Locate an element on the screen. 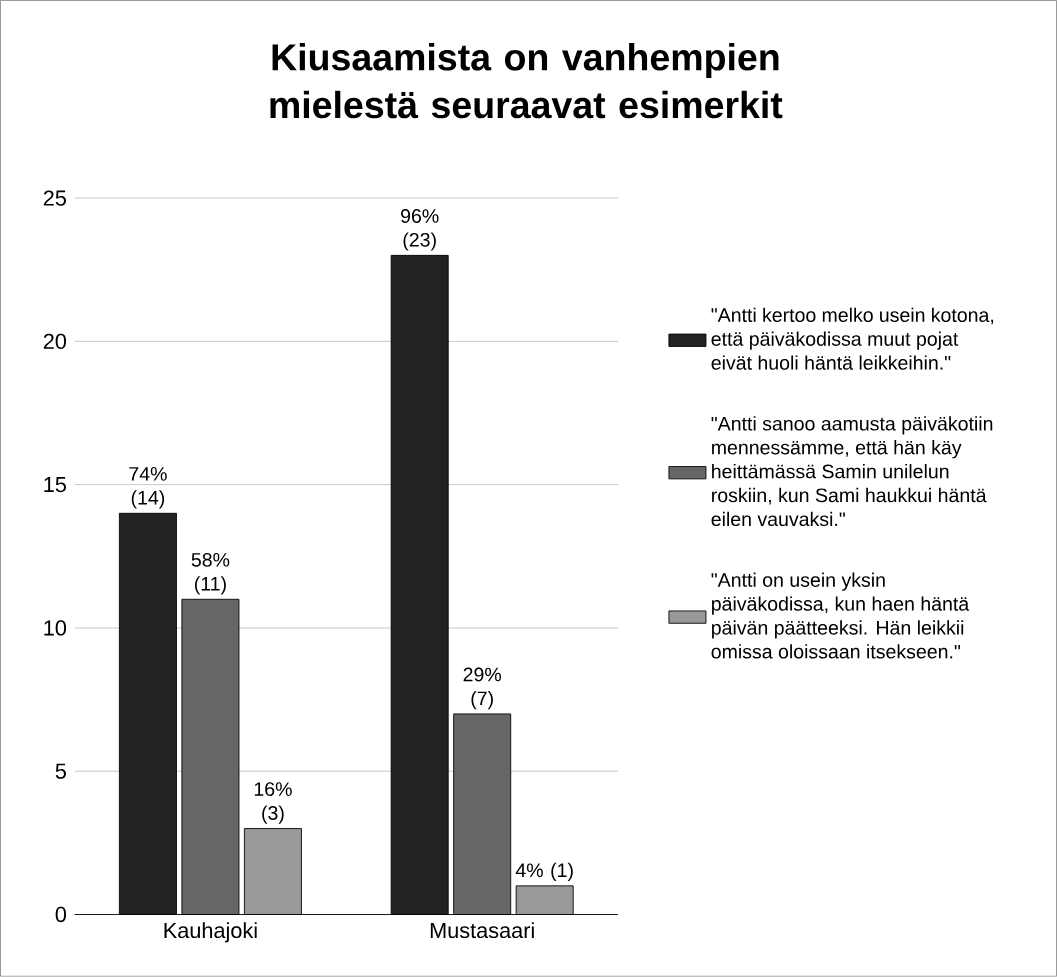 The image size is (1057, 977). data-label: 74% (14) is located at coordinates (148, 488).